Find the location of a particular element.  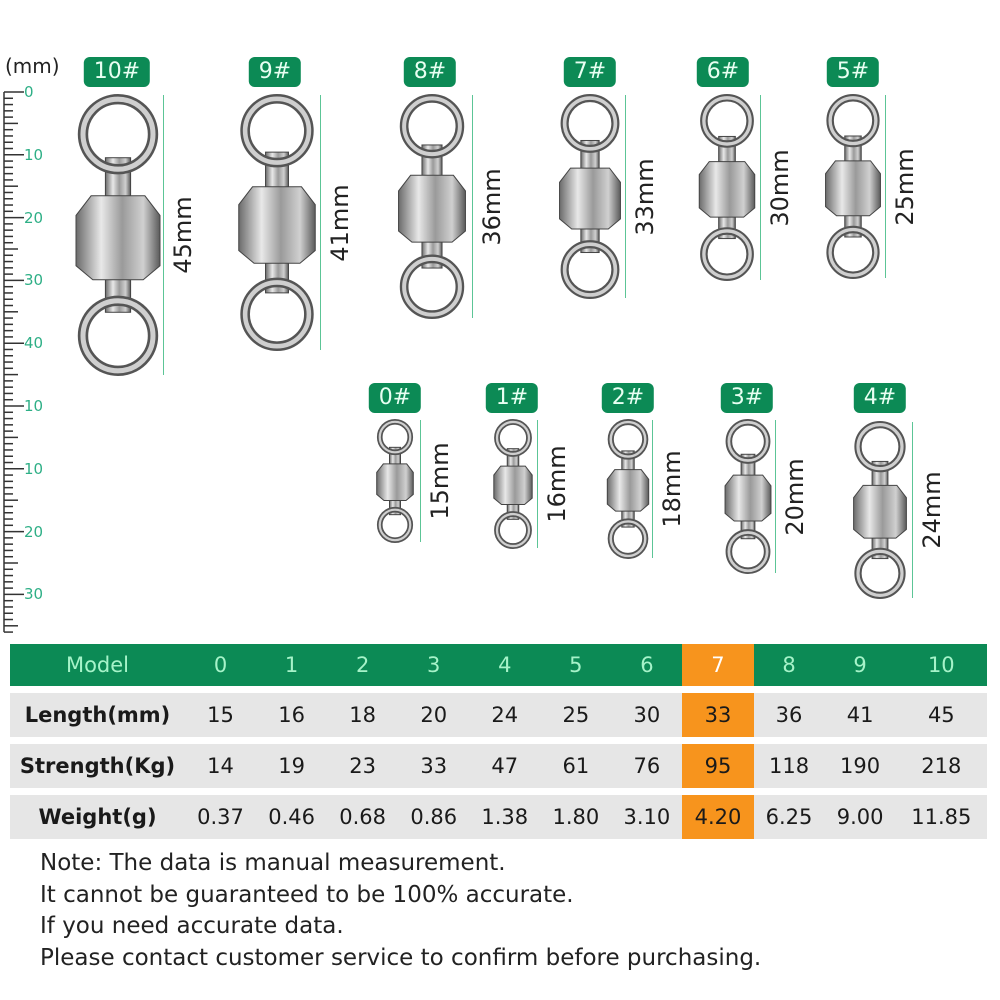

note-line: If you need accurate data. is located at coordinates (192, 926).